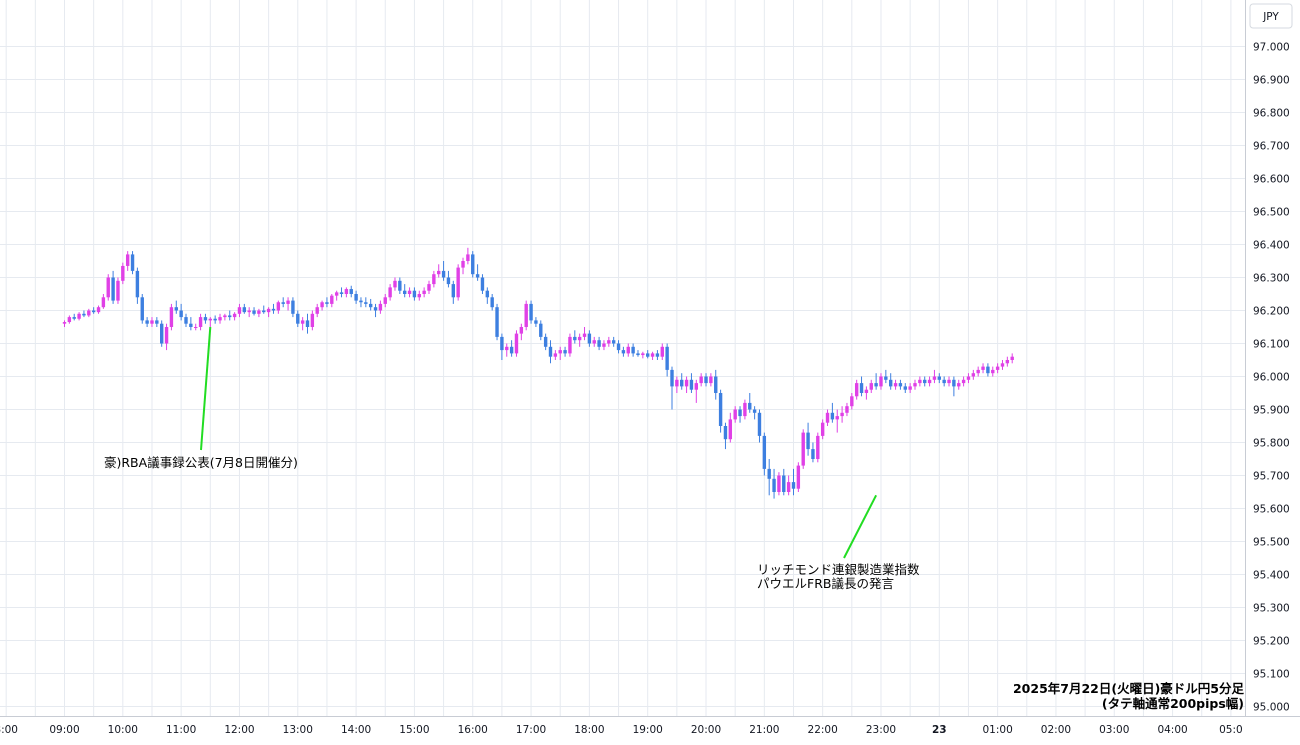  What do you see at coordinates (239, 730) in the screenshot?
I see `time-tick-label: 12:00` at bounding box center [239, 730].